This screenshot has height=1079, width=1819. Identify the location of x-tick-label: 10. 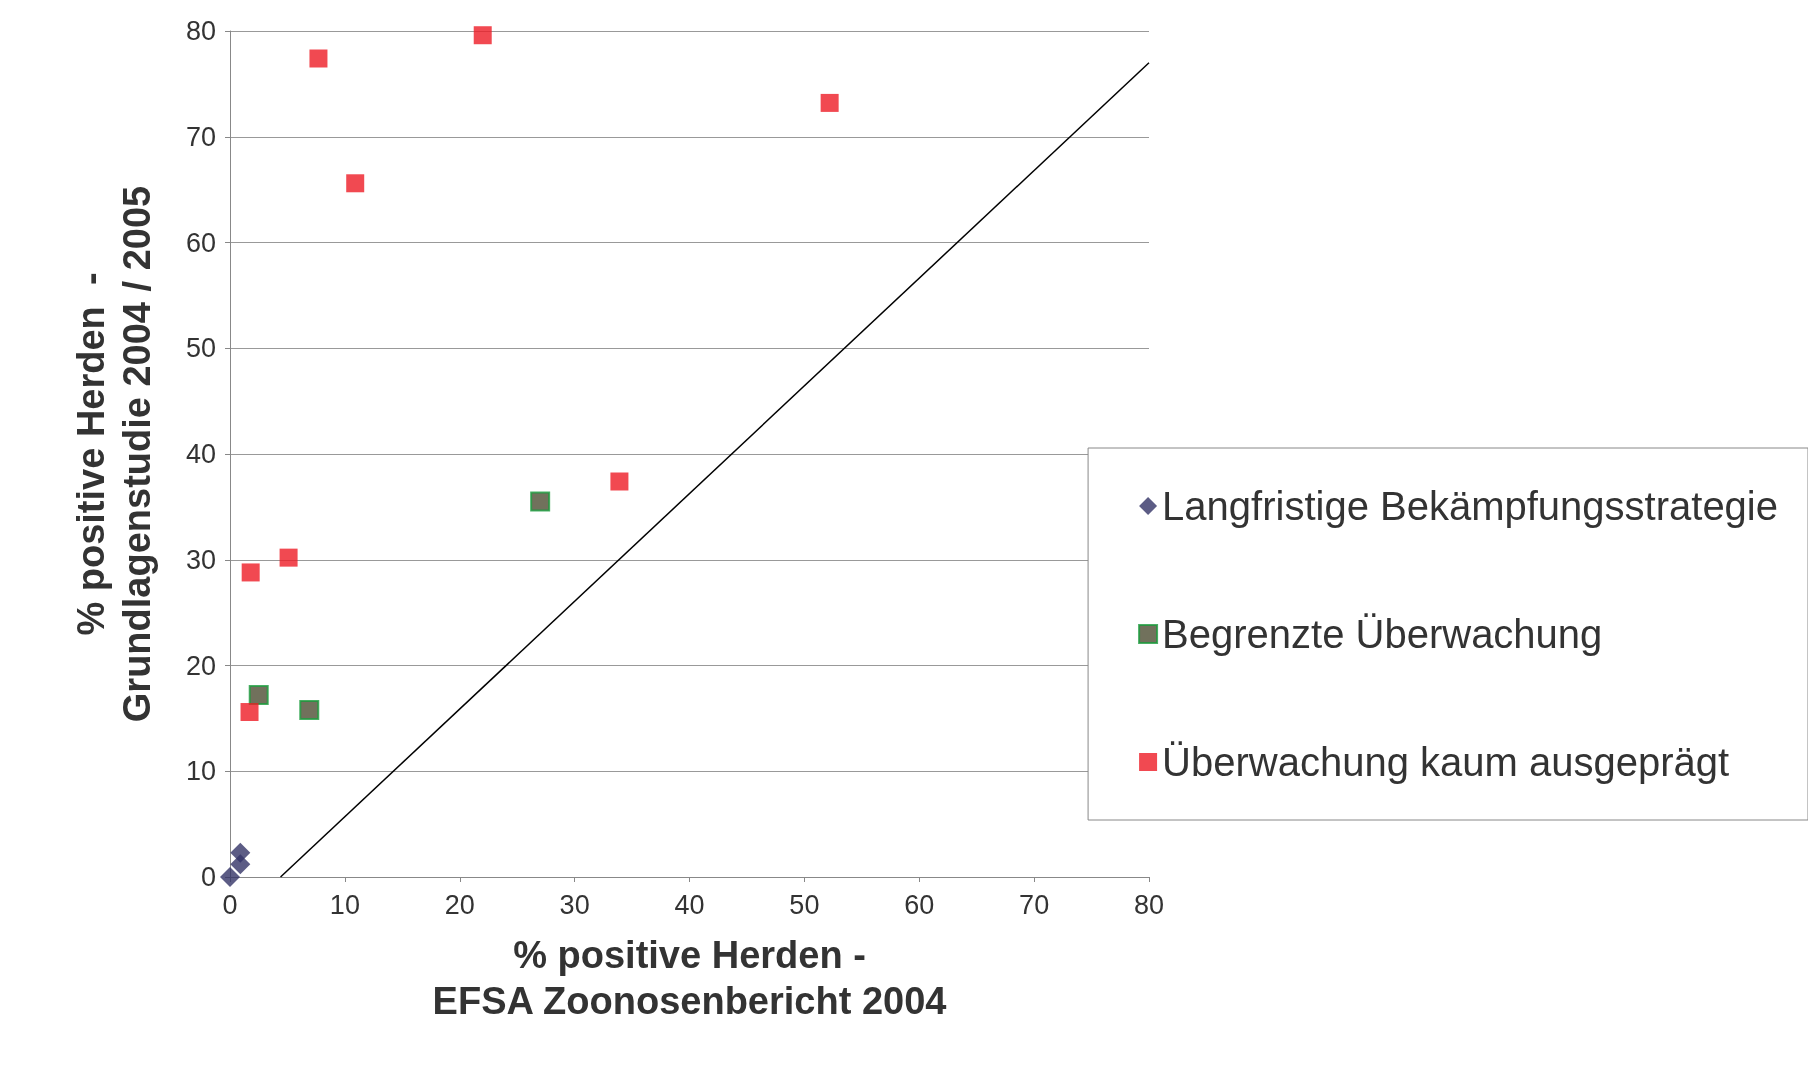
(344, 904).